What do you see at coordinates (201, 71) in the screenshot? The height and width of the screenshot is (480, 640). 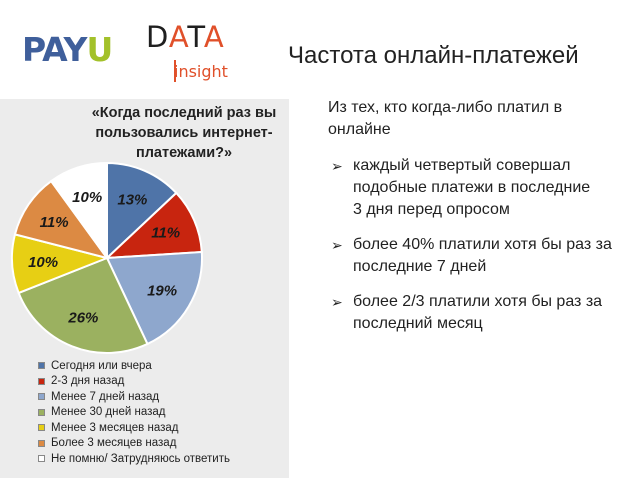 I see `logo-insight: insight` at bounding box center [201, 71].